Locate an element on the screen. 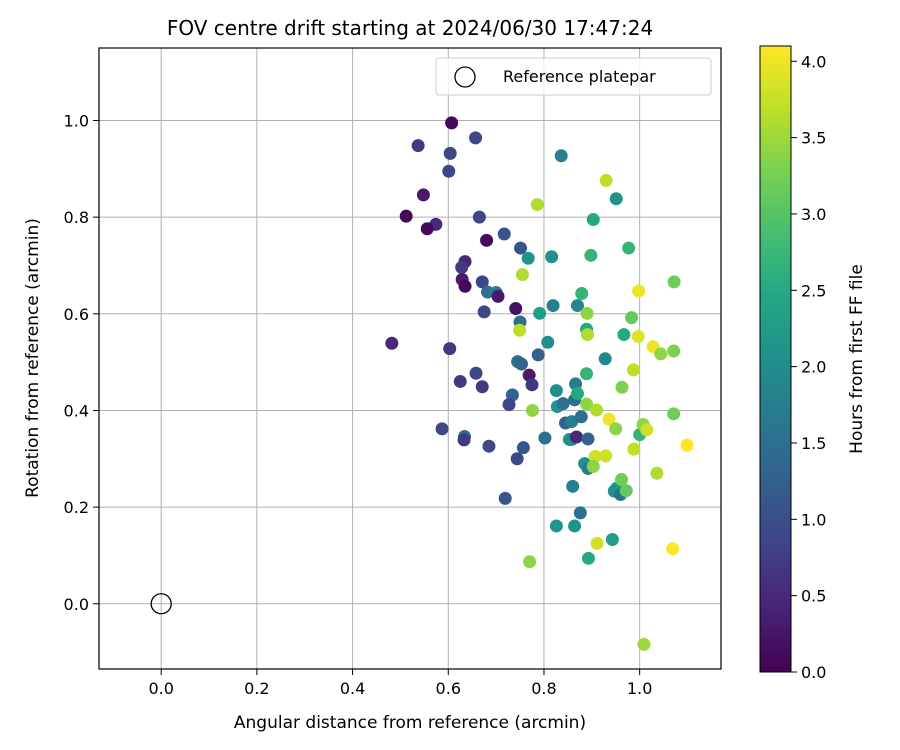 The height and width of the screenshot is (750, 900). y-tick-label: 0.0 is located at coordinates (76, 604).